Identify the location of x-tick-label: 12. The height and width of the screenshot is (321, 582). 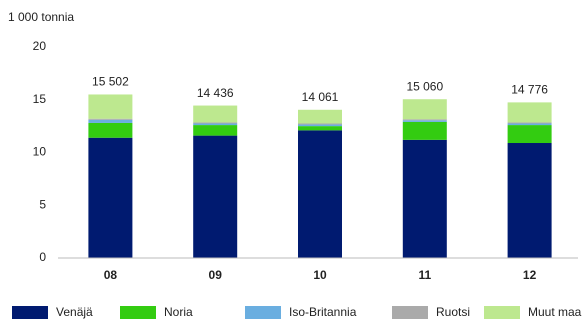
(530, 275).